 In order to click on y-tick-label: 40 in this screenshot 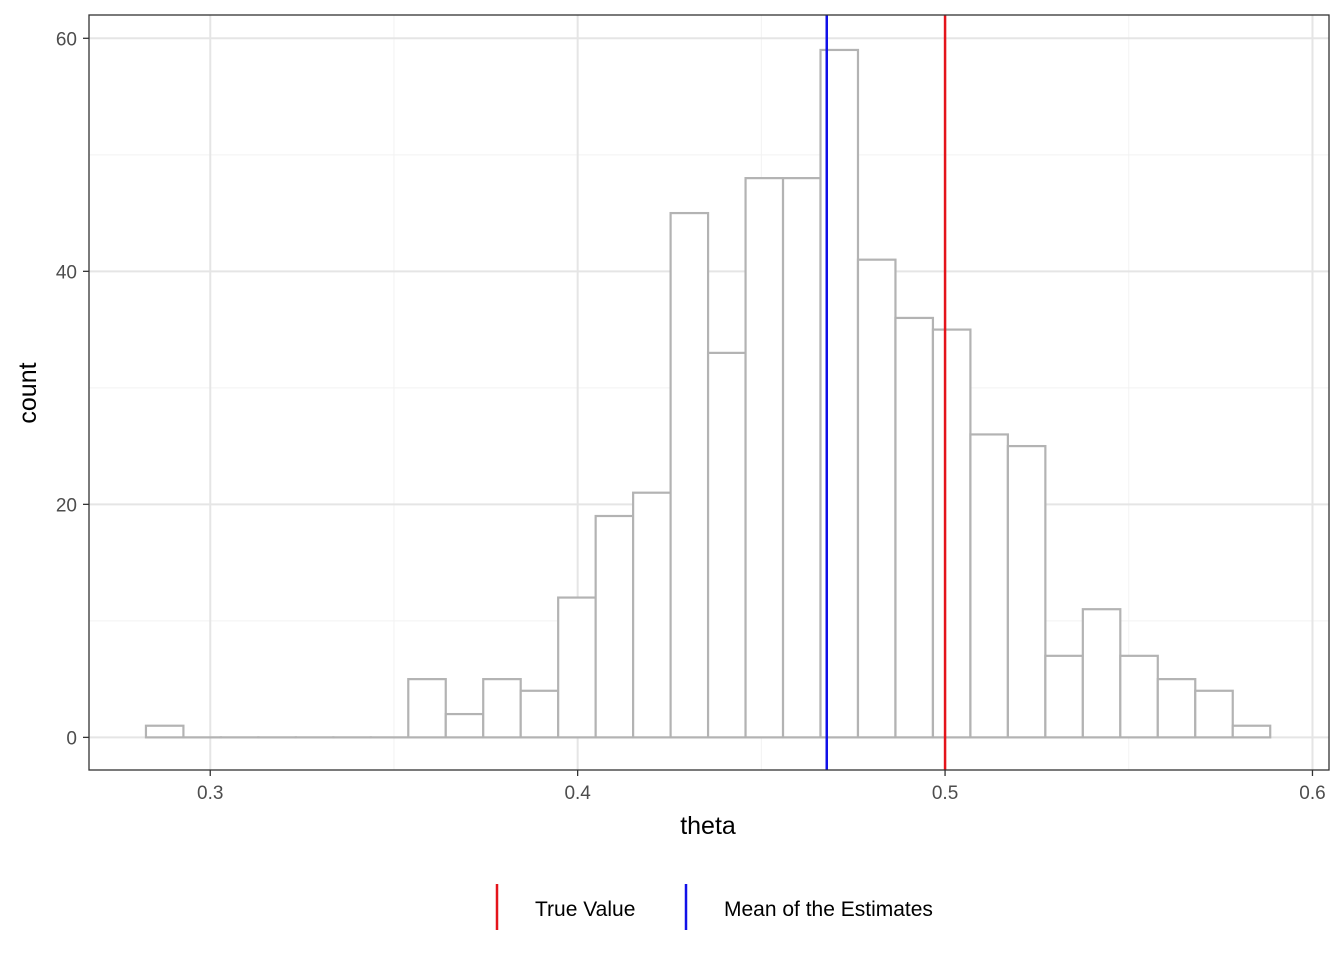, I will do `click(66, 272)`.